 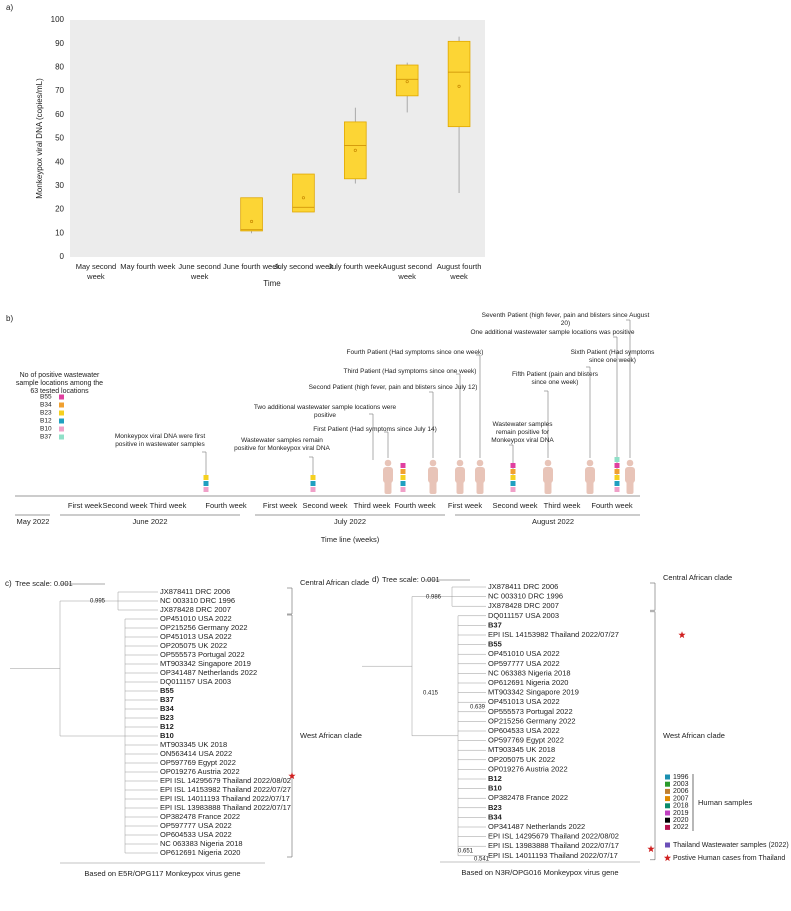 What do you see at coordinates (521, 759) in the screenshot?
I see `taxon-label: OP205075 UK 2022` at bounding box center [521, 759].